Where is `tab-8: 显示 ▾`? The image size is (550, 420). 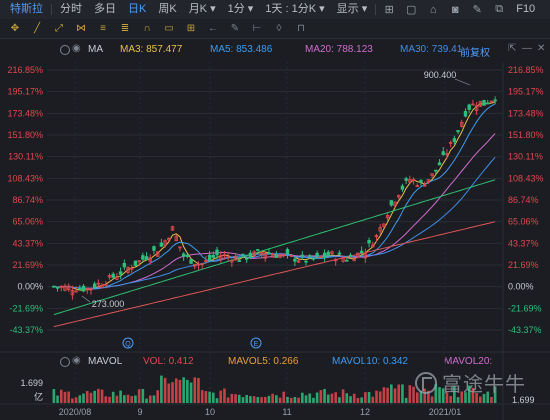
tab-8: 显示 ▾ is located at coordinates (352, 9).